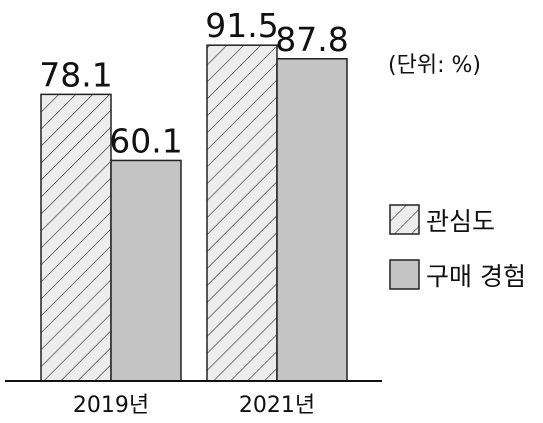 The width and height of the screenshot is (543, 423). I want to click on value-label: 78.1, so click(75, 74).